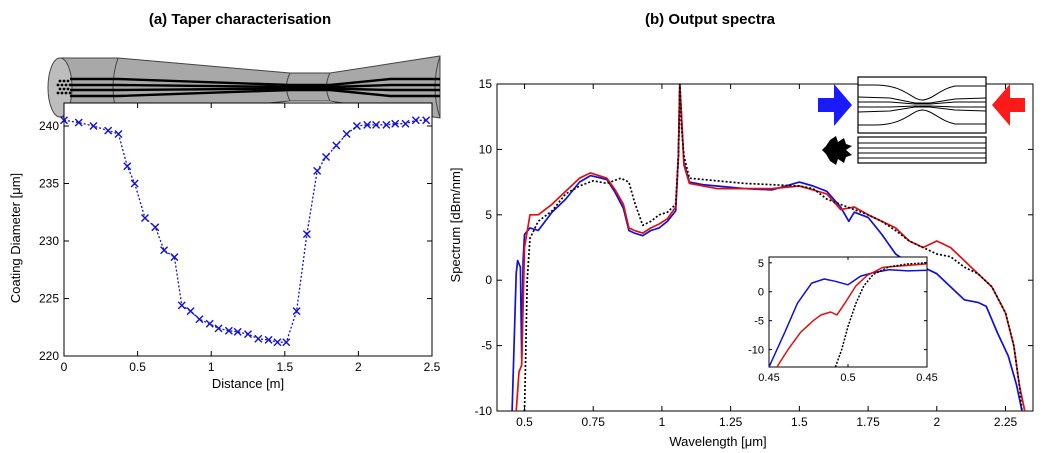 The height and width of the screenshot is (453, 1043). What do you see at coordinates (1008, 105) in the screenshot?
I see `red-arrow-icon` at bounding box center [1008, 105].